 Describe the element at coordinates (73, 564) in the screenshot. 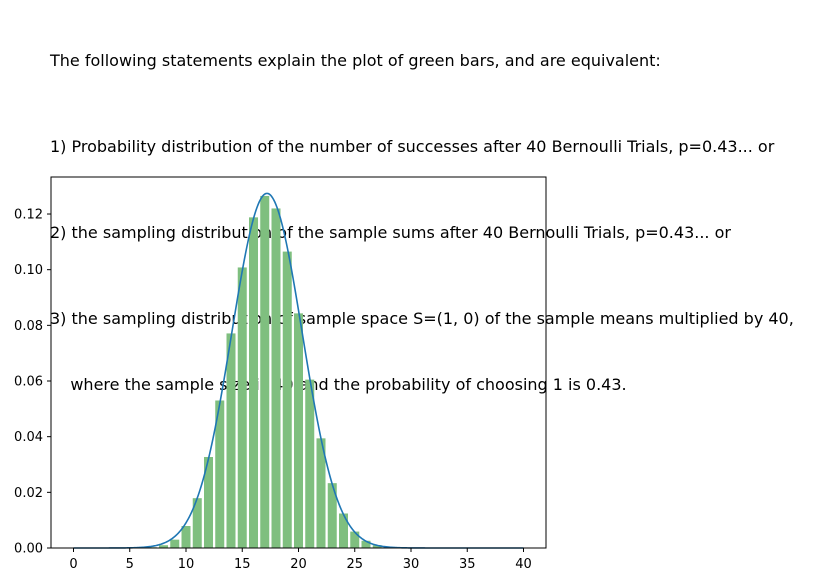

I see `x-tick-label-0: 0` at that location.